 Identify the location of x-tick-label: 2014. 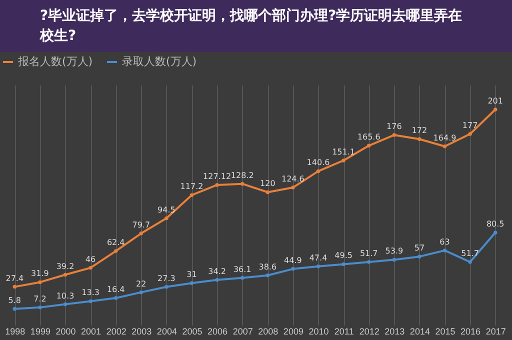
(420, 331).